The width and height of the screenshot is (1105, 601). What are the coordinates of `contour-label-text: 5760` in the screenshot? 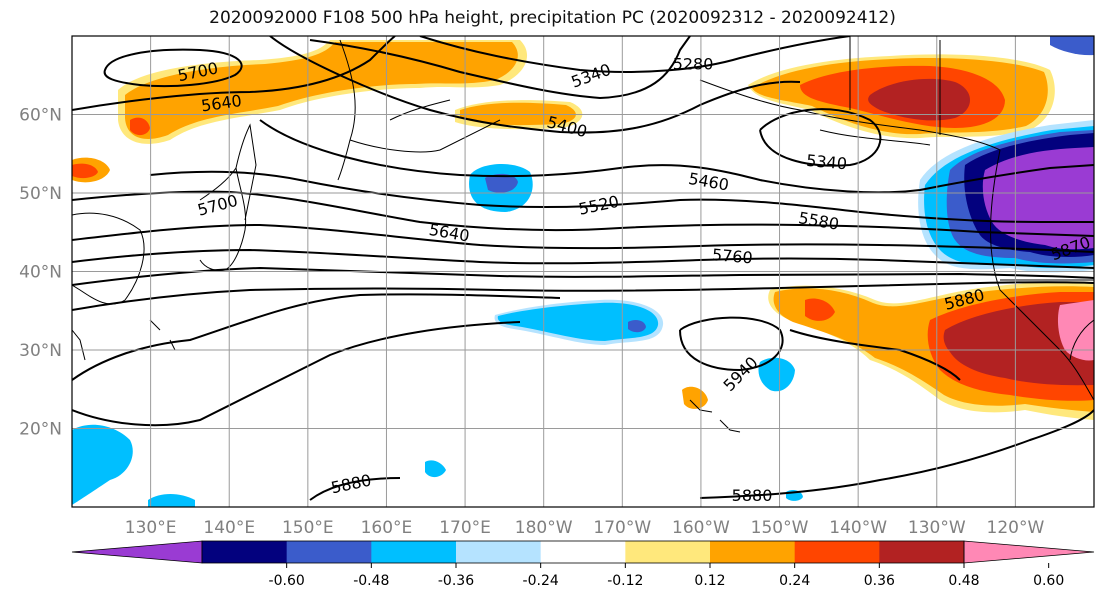 It's located at (732, 256).